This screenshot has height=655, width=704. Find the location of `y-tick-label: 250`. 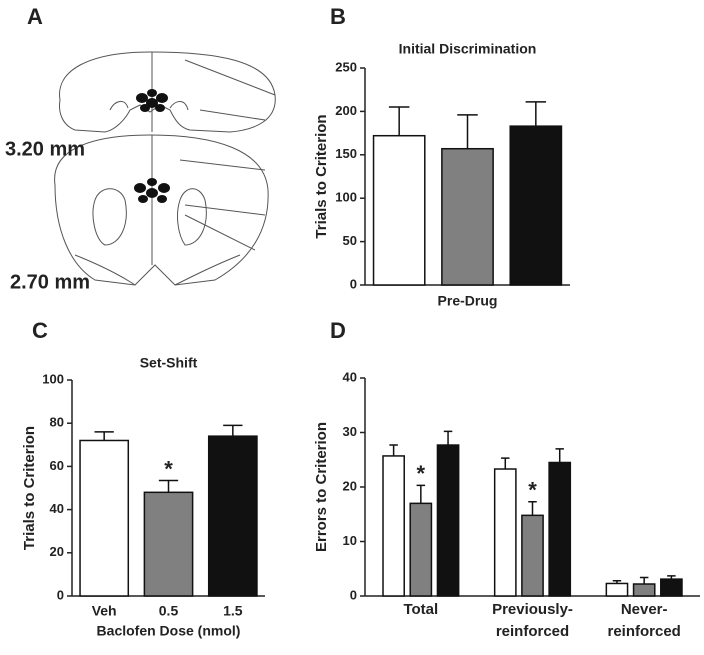

y-tick-label: 250 is located at coordinates (346, 66).